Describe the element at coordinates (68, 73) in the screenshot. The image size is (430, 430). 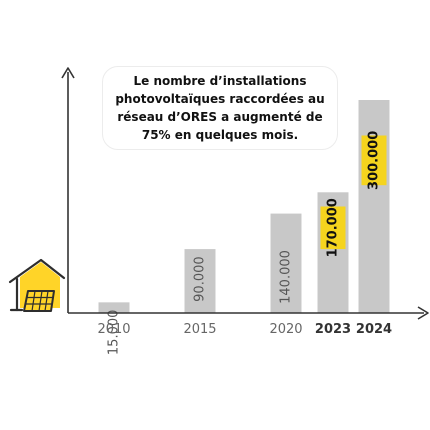
I see `y-axis-arrow-icon` at that location.